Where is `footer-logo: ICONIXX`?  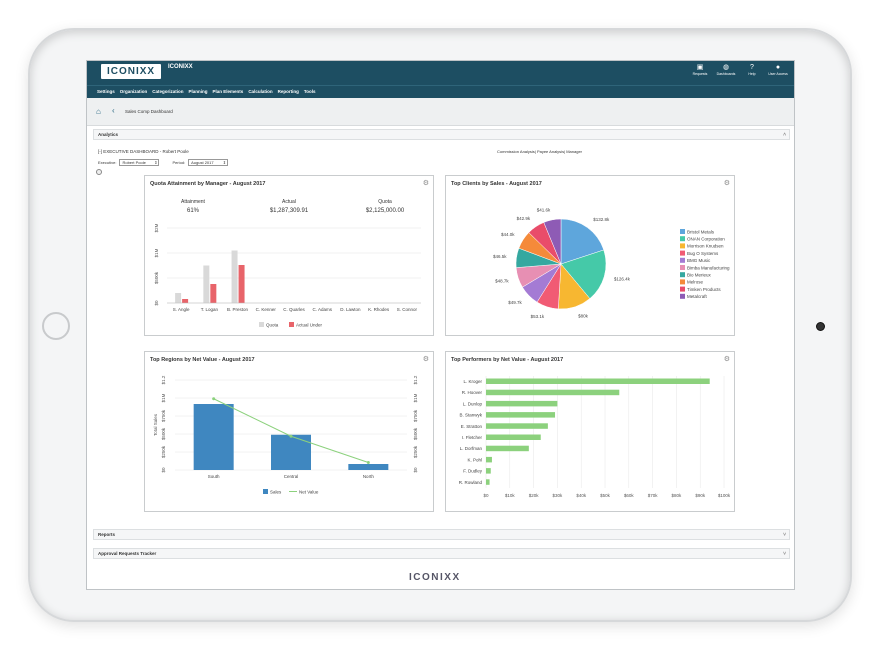 footer-logo: ICONIXX is located at coordinates (435, 577).